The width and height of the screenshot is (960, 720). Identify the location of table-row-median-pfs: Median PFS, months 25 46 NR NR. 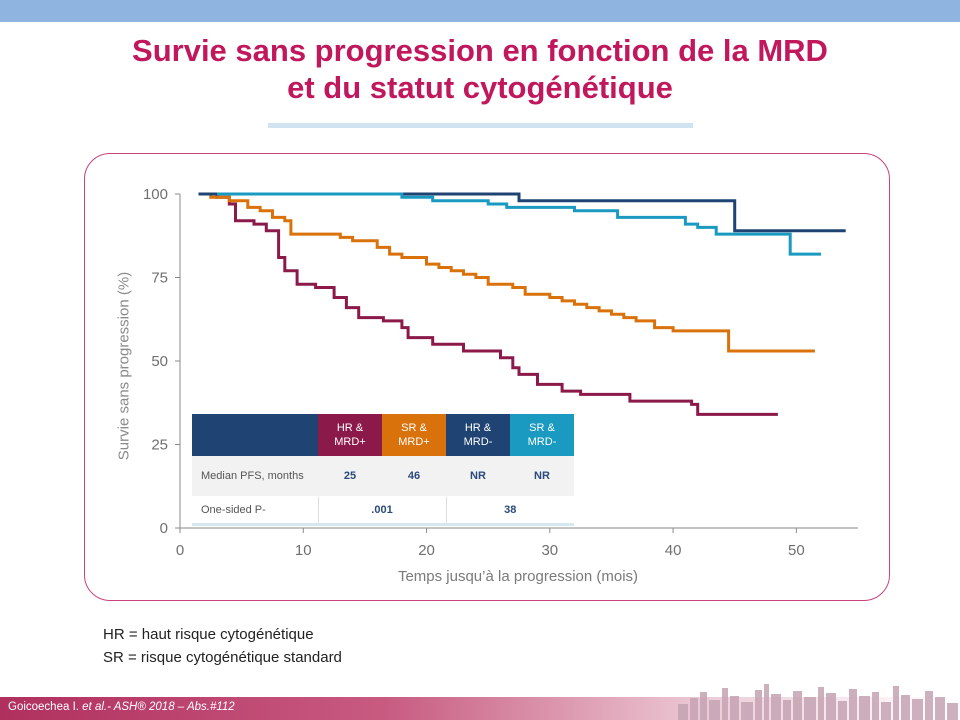
(383, 476).